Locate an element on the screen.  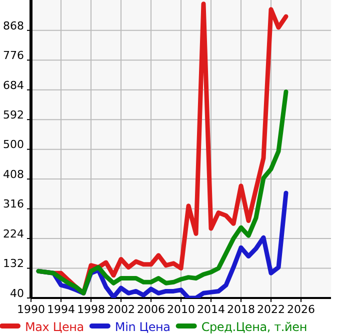
y-tick-label: 224 is located at coordinates (13, 233).